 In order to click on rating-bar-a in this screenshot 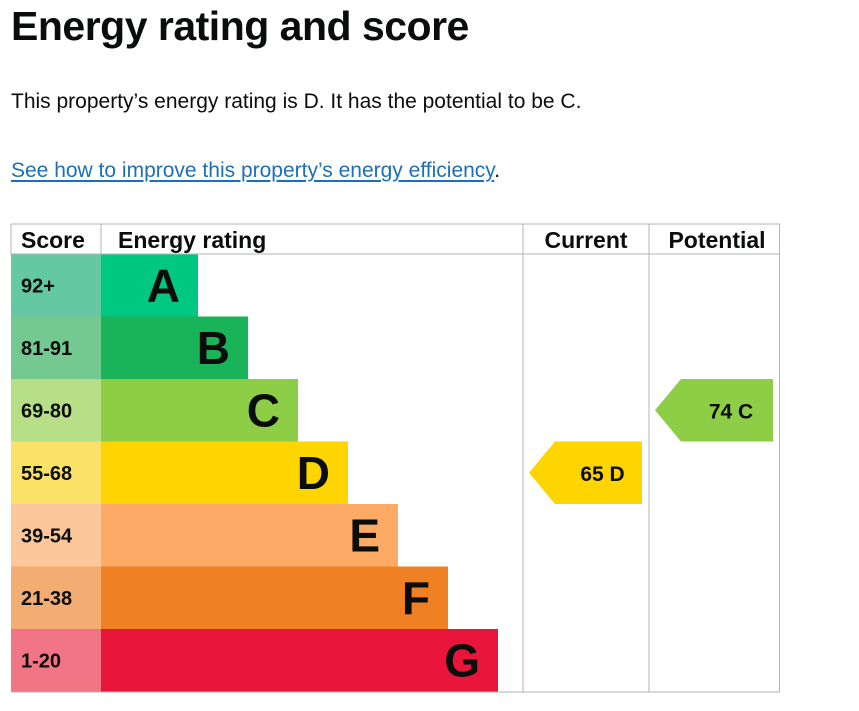, I will do `click(149, 285)`.